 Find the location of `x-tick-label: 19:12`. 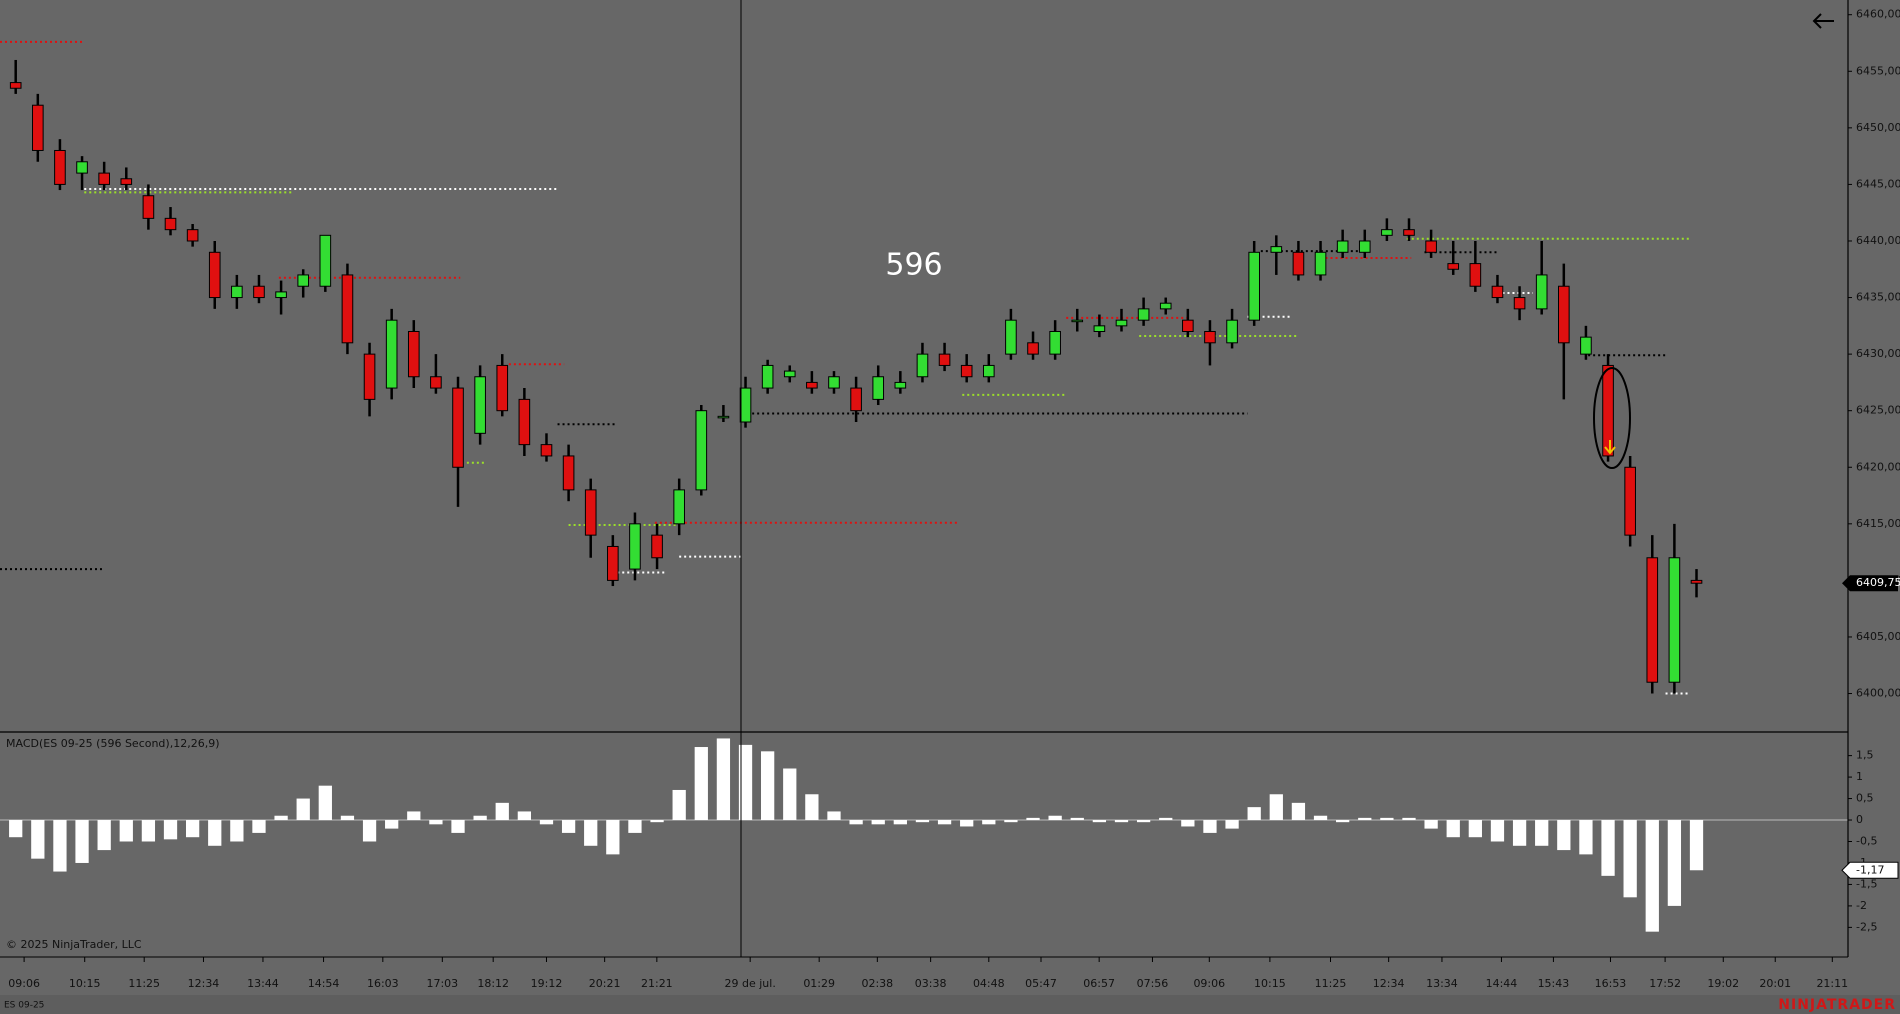

x-tick-label: 19:12 is located at coordinates (547, 983).